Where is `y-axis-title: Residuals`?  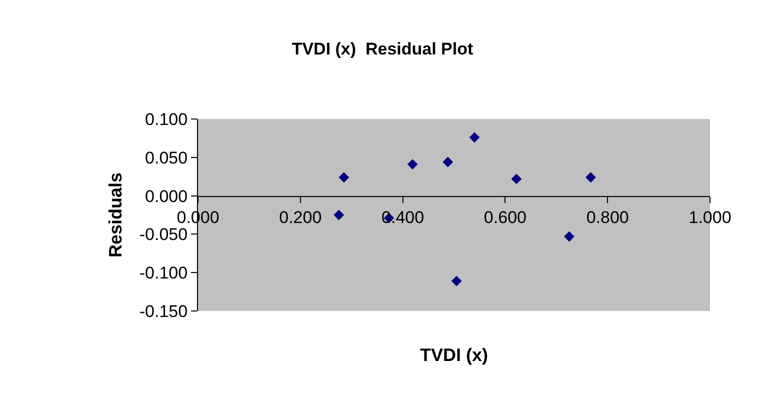
y-axis-title: Residuals is located at coordinates (116, 215).